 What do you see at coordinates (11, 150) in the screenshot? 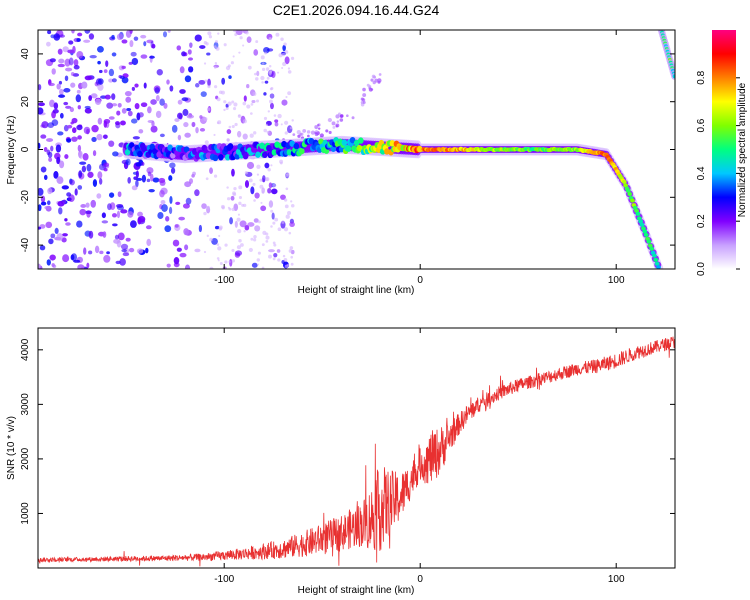
I see `spectrogram-y-label: Frequency (Hz)` at bounding box center [11, 150].